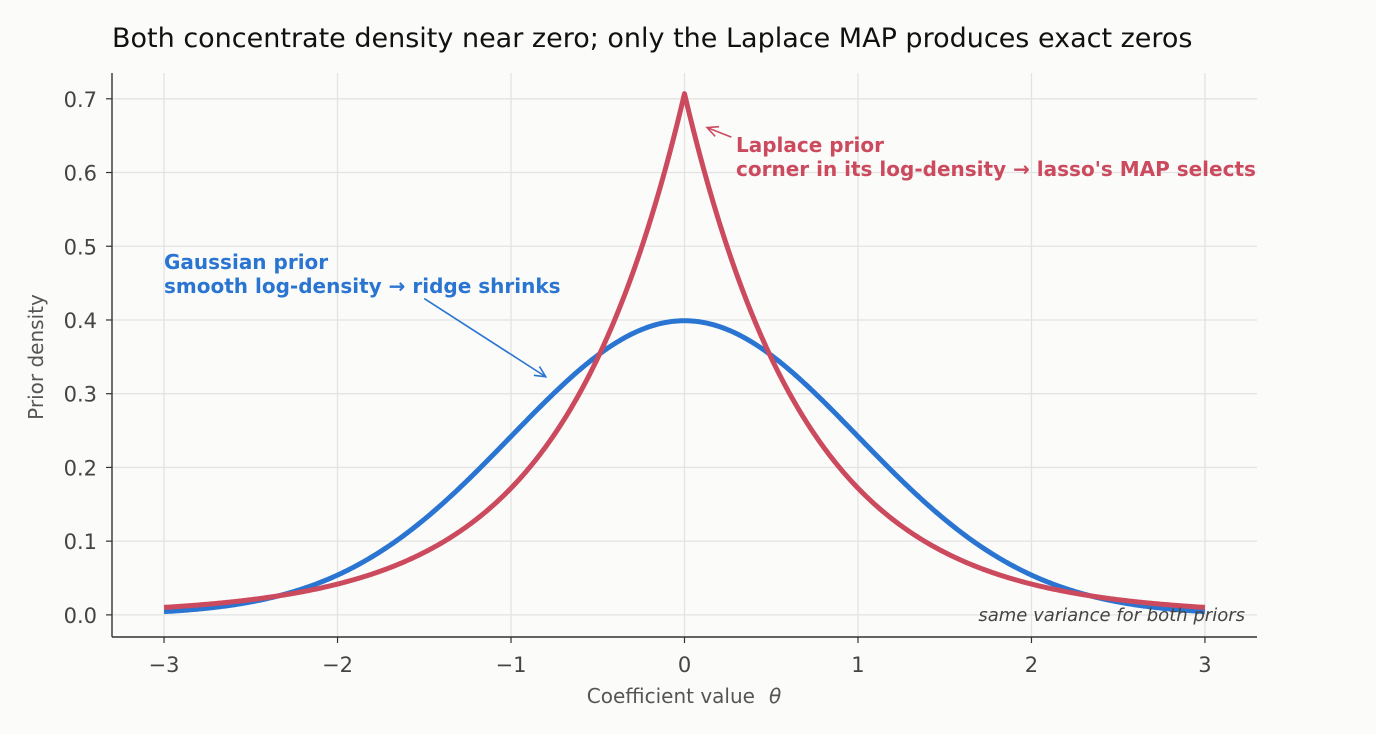  What do you see at coordinates (1111, 615) in the screenshot?
I see `variance-note: same variance for both priors` at bounding box center [1111, 615].